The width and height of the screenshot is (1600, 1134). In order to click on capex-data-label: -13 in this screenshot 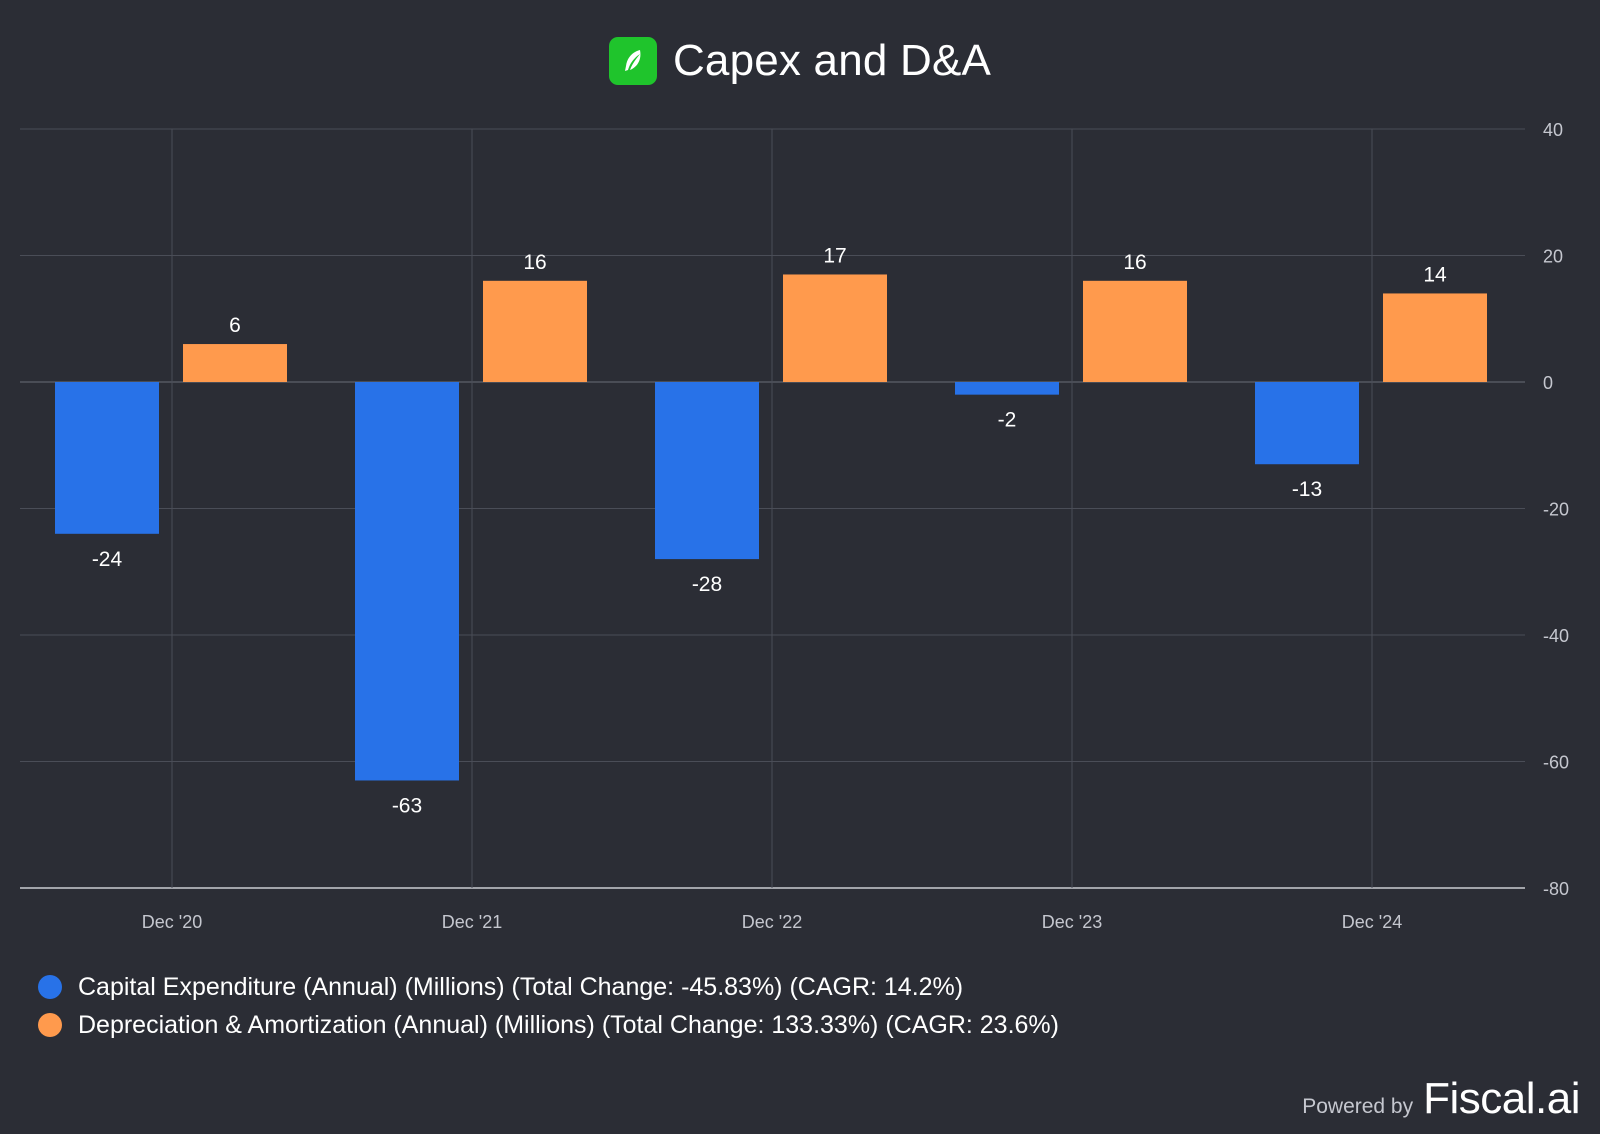, I will do `click(1307, 489)`.